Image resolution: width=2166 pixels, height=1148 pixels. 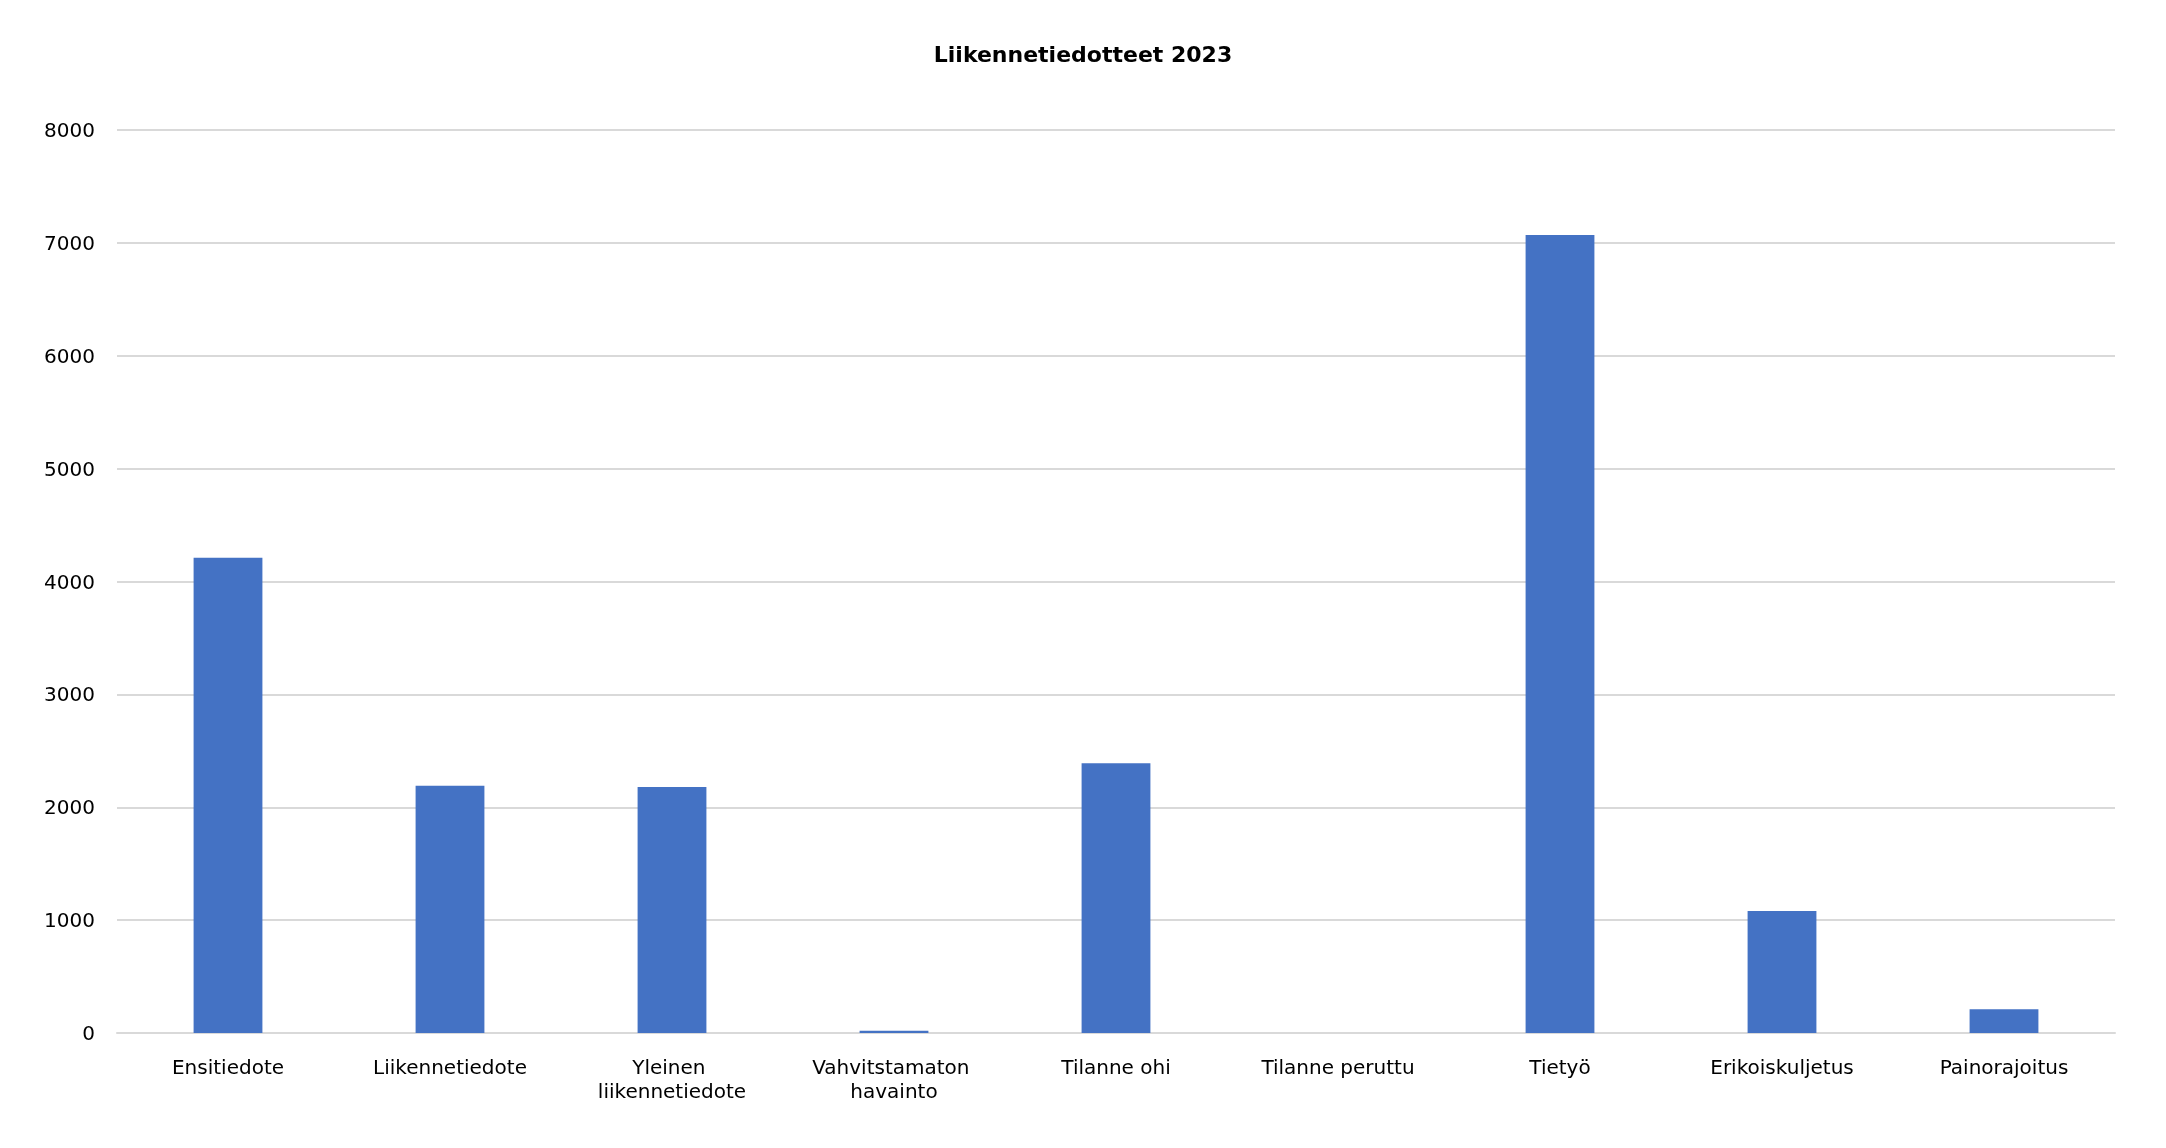 I want to click on y-tick-label: 1000, so click(x=69, y=920).